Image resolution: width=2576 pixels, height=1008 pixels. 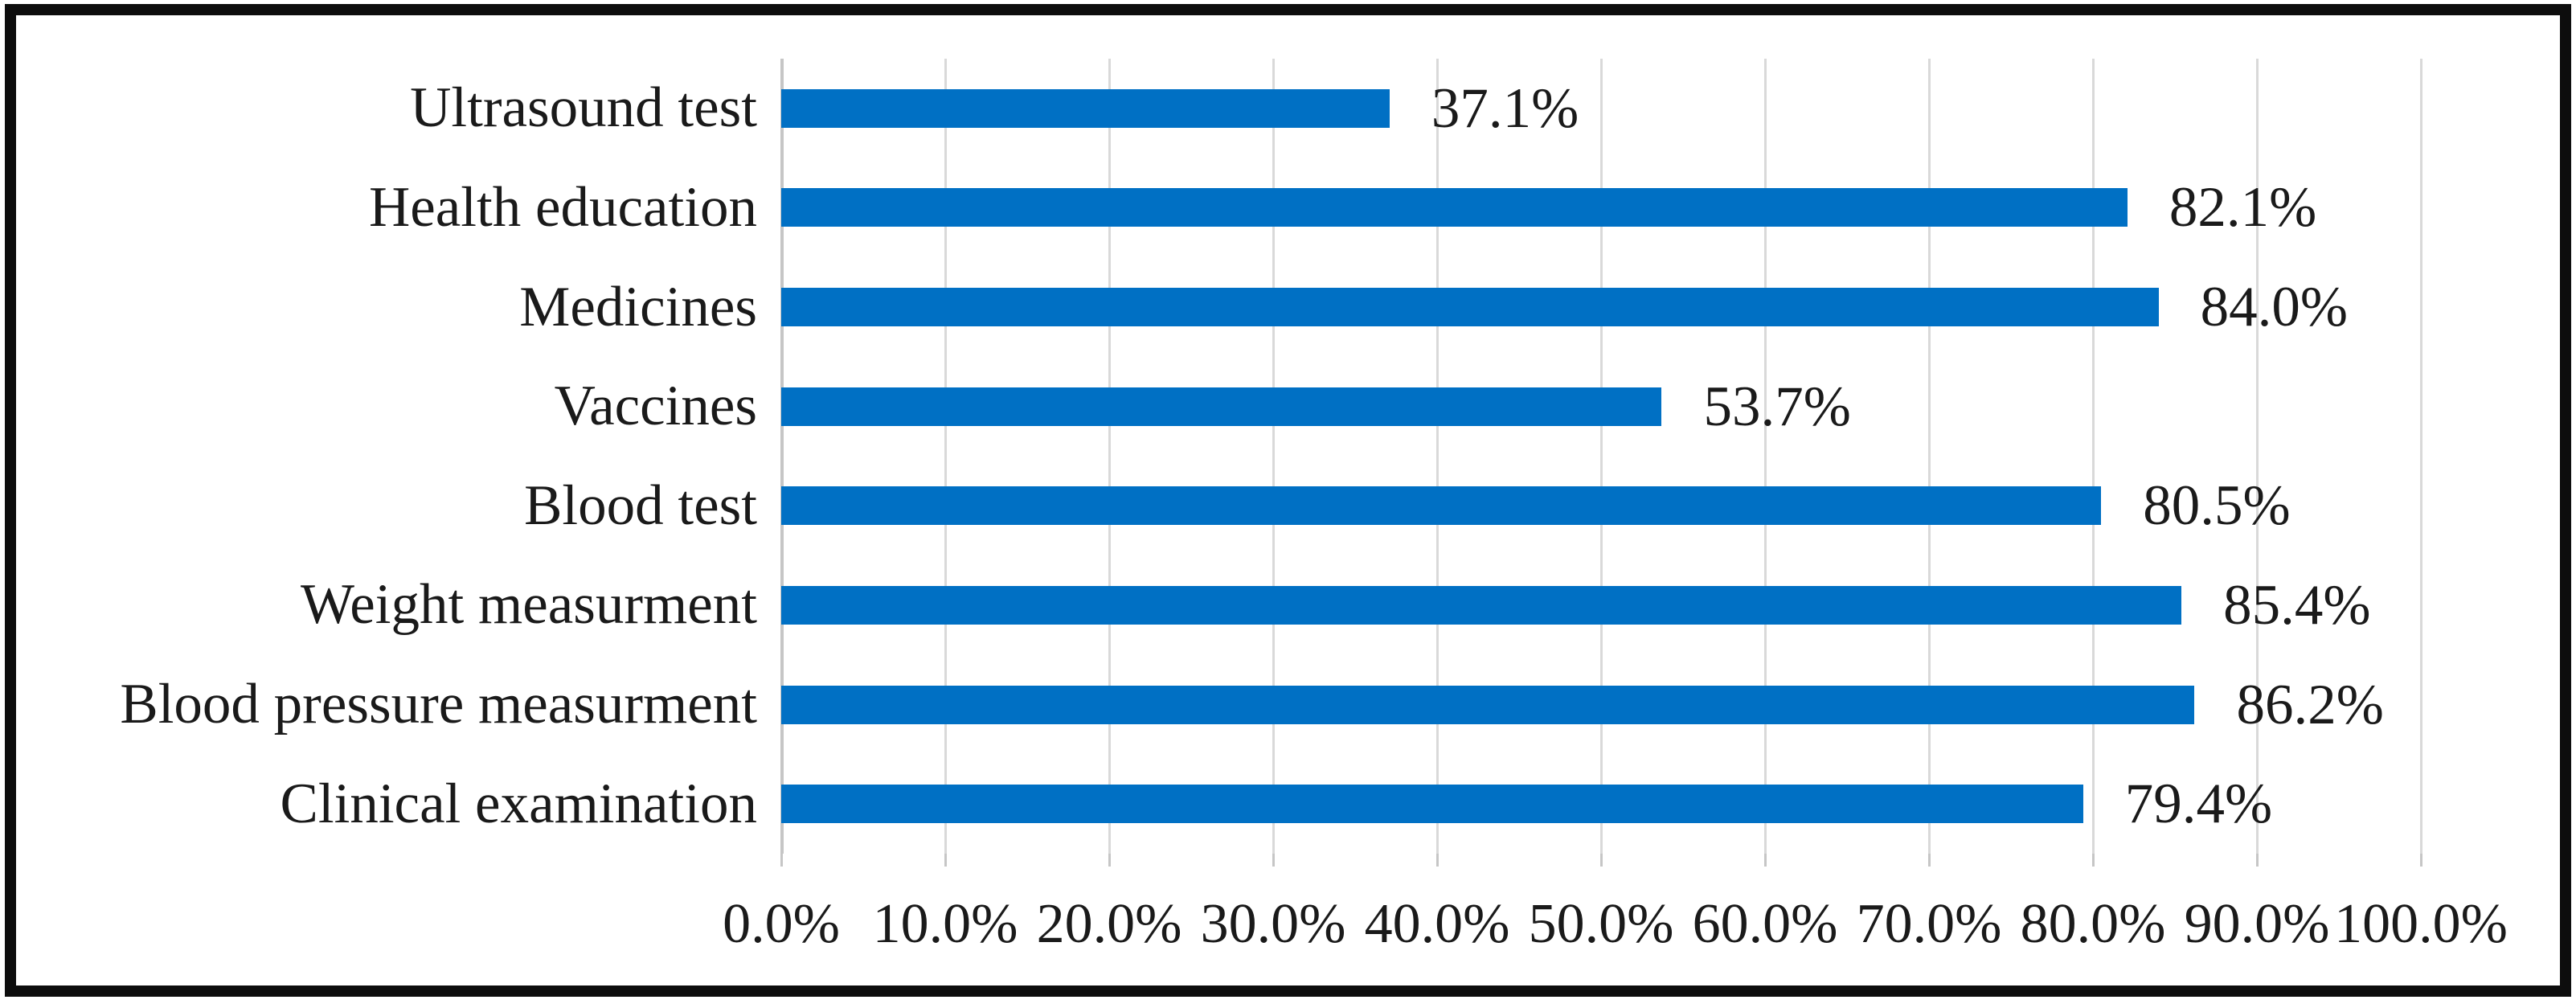 I want to click on value-label: 85.4%, so click(x=2297, y=605).